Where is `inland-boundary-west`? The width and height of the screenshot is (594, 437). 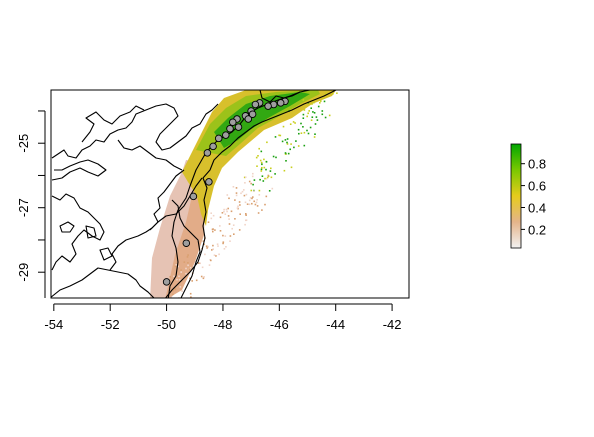 inland-boundary-west is located at coordinates (78, 232).